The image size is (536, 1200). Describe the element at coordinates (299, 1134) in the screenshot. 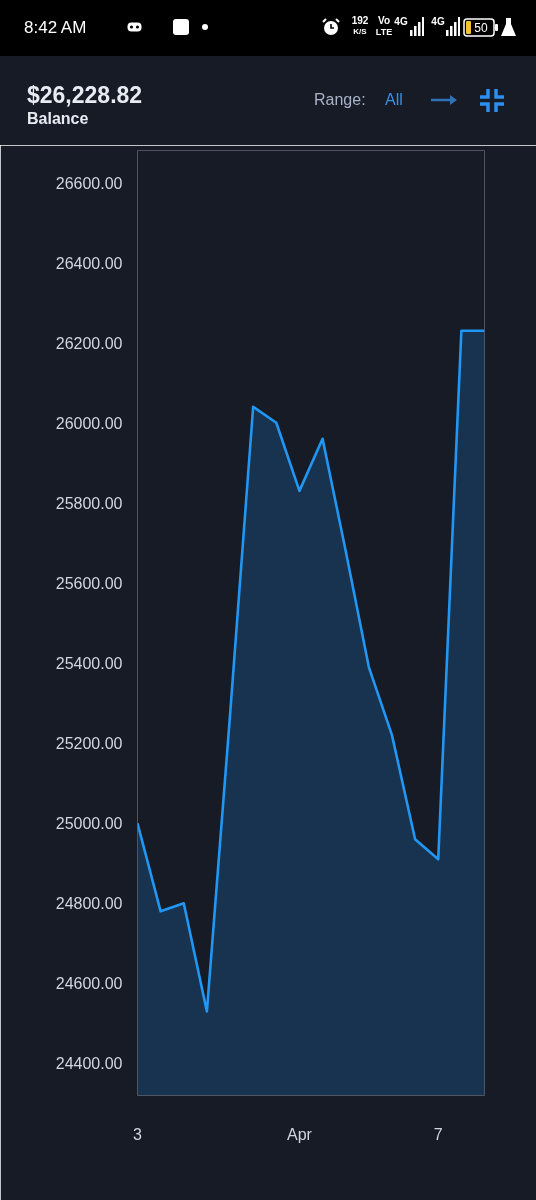

I see `x-tick-label: Apr` at that location.